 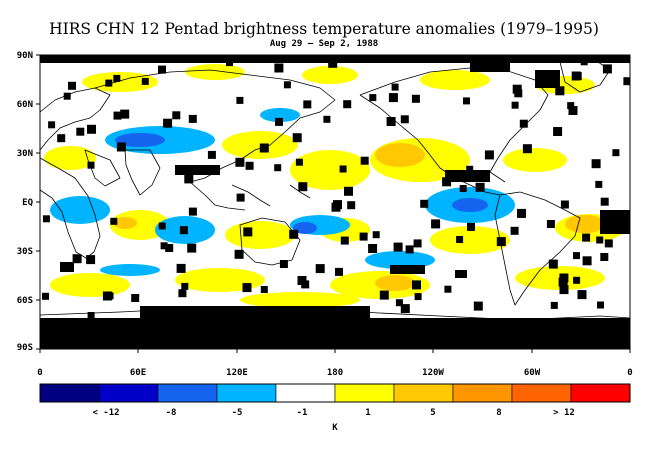 I want to click on colorbar-label-1: 1, so click(x=367, y=413).